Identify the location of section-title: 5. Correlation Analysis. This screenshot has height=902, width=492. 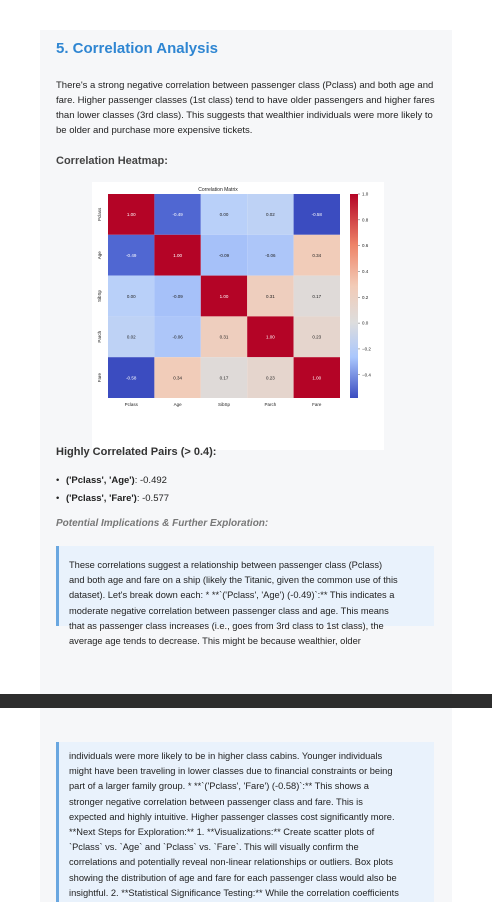
(137, 48).